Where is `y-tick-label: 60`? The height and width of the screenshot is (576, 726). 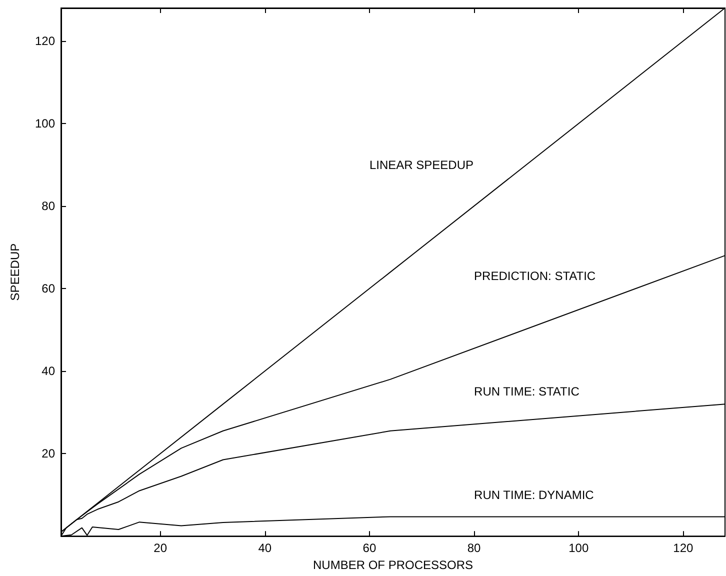
y-tick-label: 60 is located at coordinates (49, 289).